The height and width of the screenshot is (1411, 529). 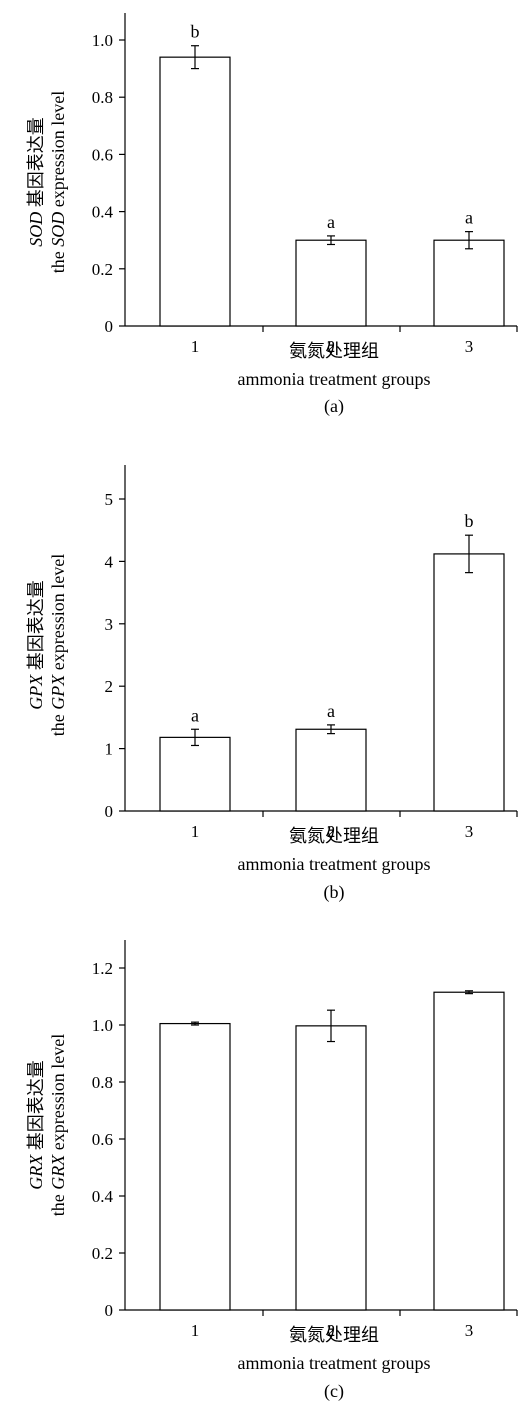 I want to click on panel-label: (b), so click(x=334, y=892).